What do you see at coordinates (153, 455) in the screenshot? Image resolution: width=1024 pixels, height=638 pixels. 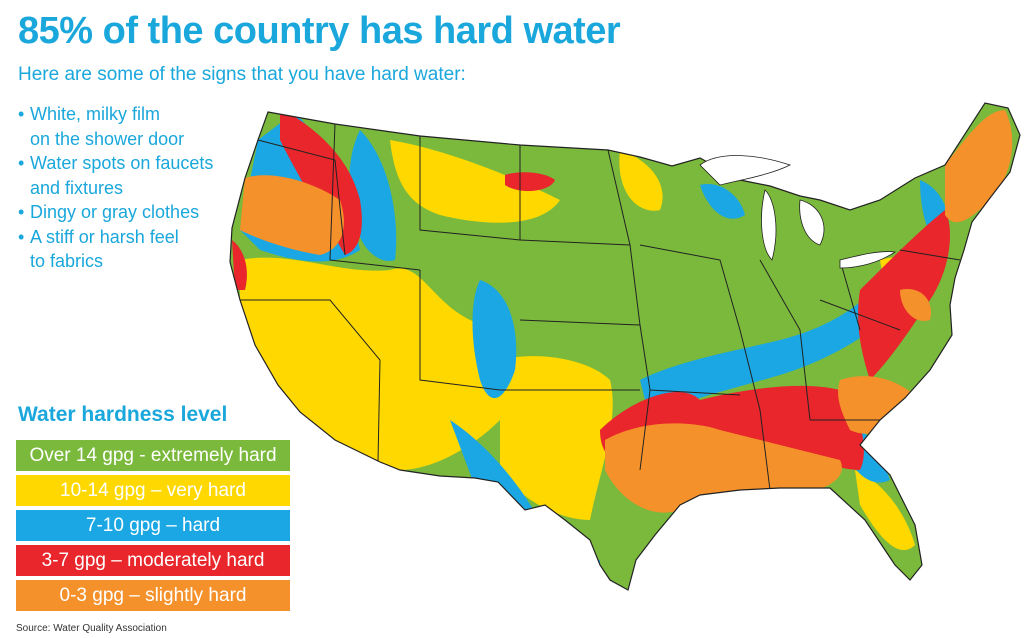 I see `legend-item-extremely-hard: Over 14 gpg - extremely hard` at bounding box center [153, 455].